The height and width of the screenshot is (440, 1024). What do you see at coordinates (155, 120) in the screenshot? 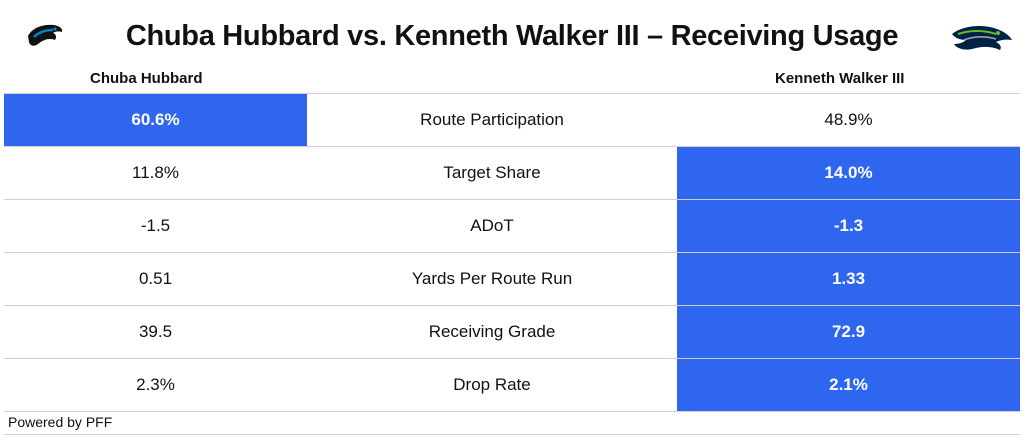
I see `left-player-value: 60.6%` at bounding box center [155, 120].